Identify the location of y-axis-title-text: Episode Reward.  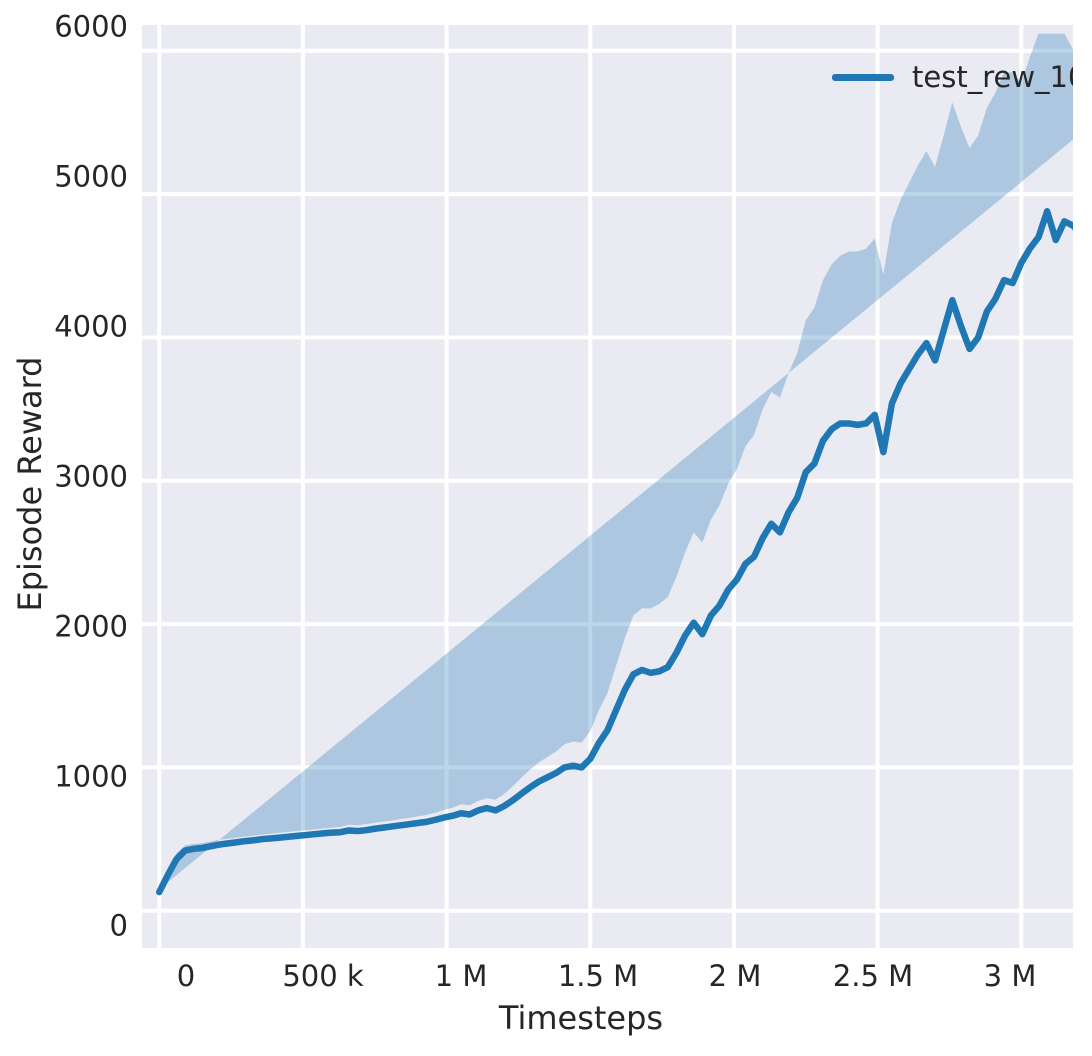
(30, 484).